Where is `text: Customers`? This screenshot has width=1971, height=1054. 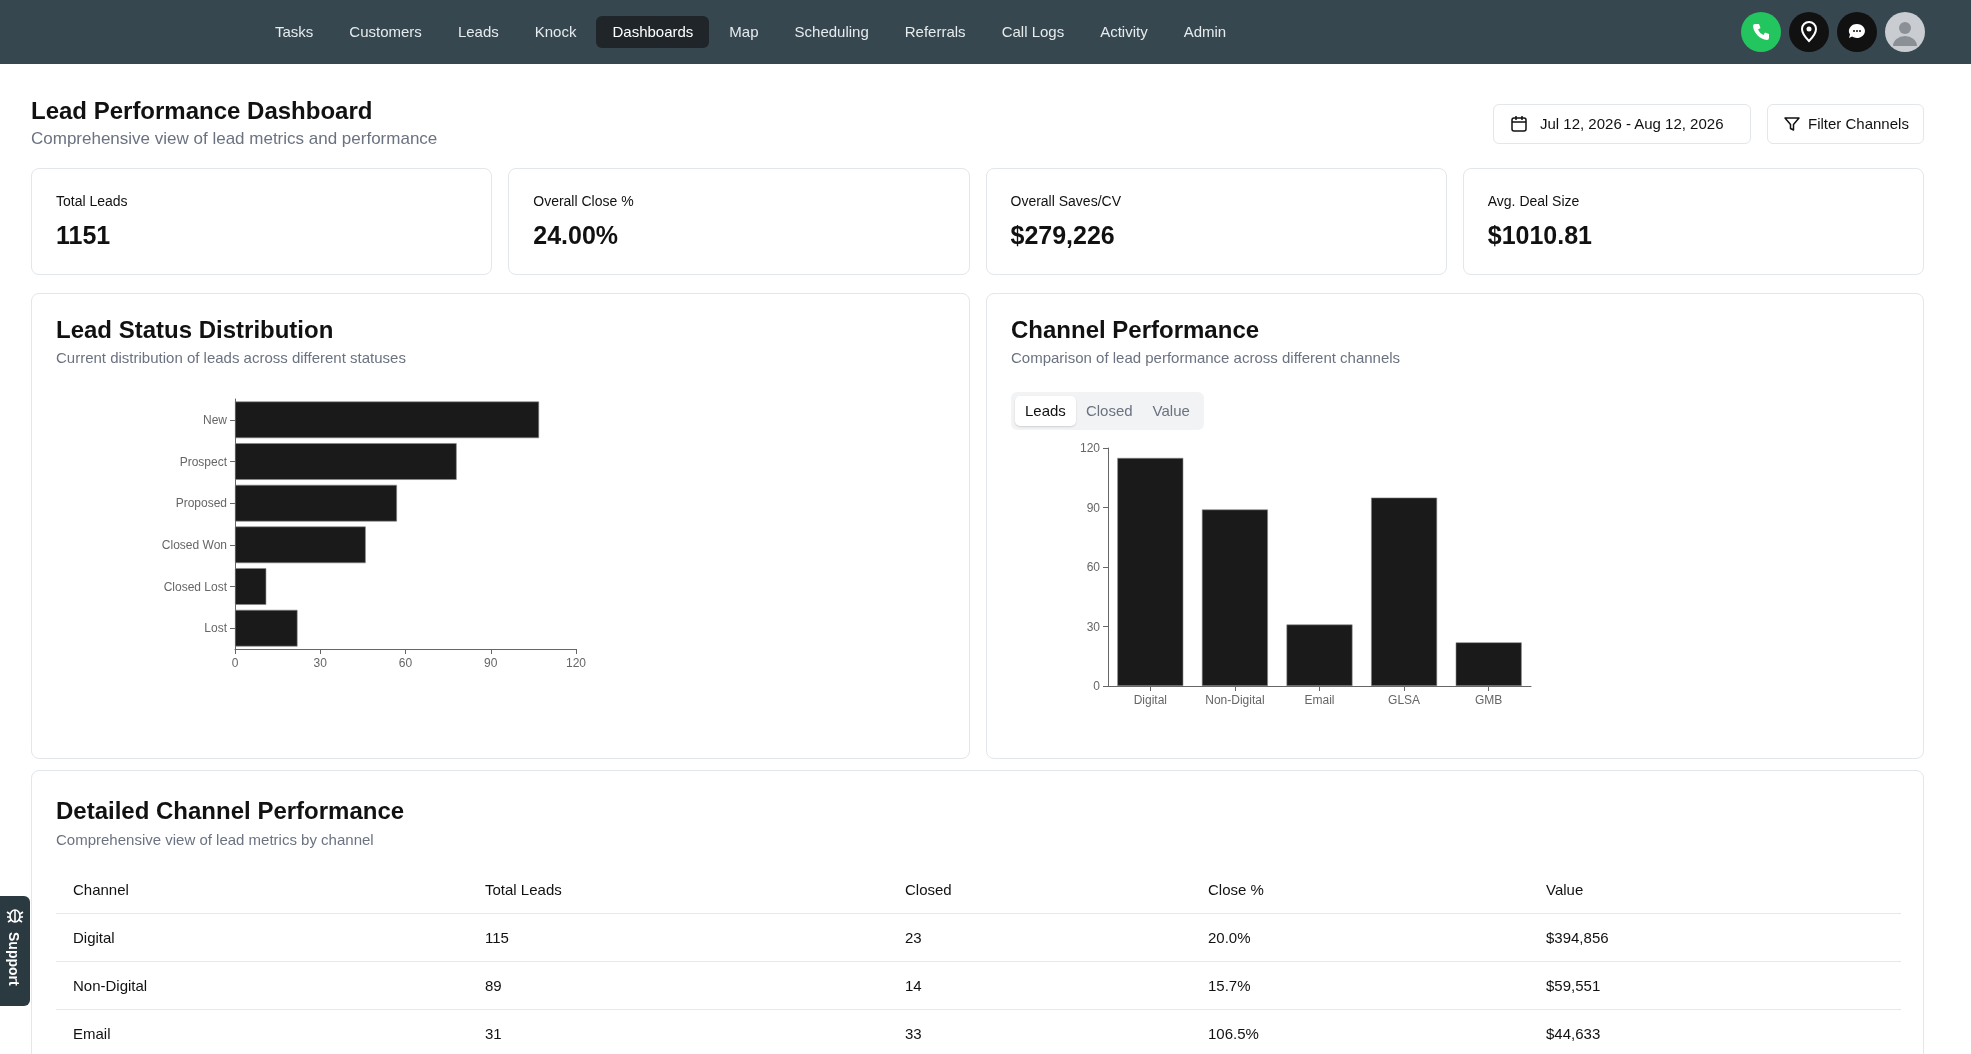 text: Customers is located at coordinates (385, 32).